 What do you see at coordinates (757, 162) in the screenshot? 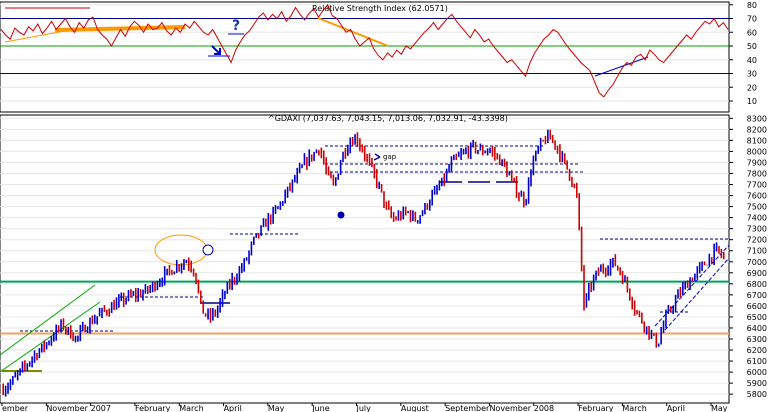
I see `price-ytick-label: 7900` at bounding box center [757, 162].